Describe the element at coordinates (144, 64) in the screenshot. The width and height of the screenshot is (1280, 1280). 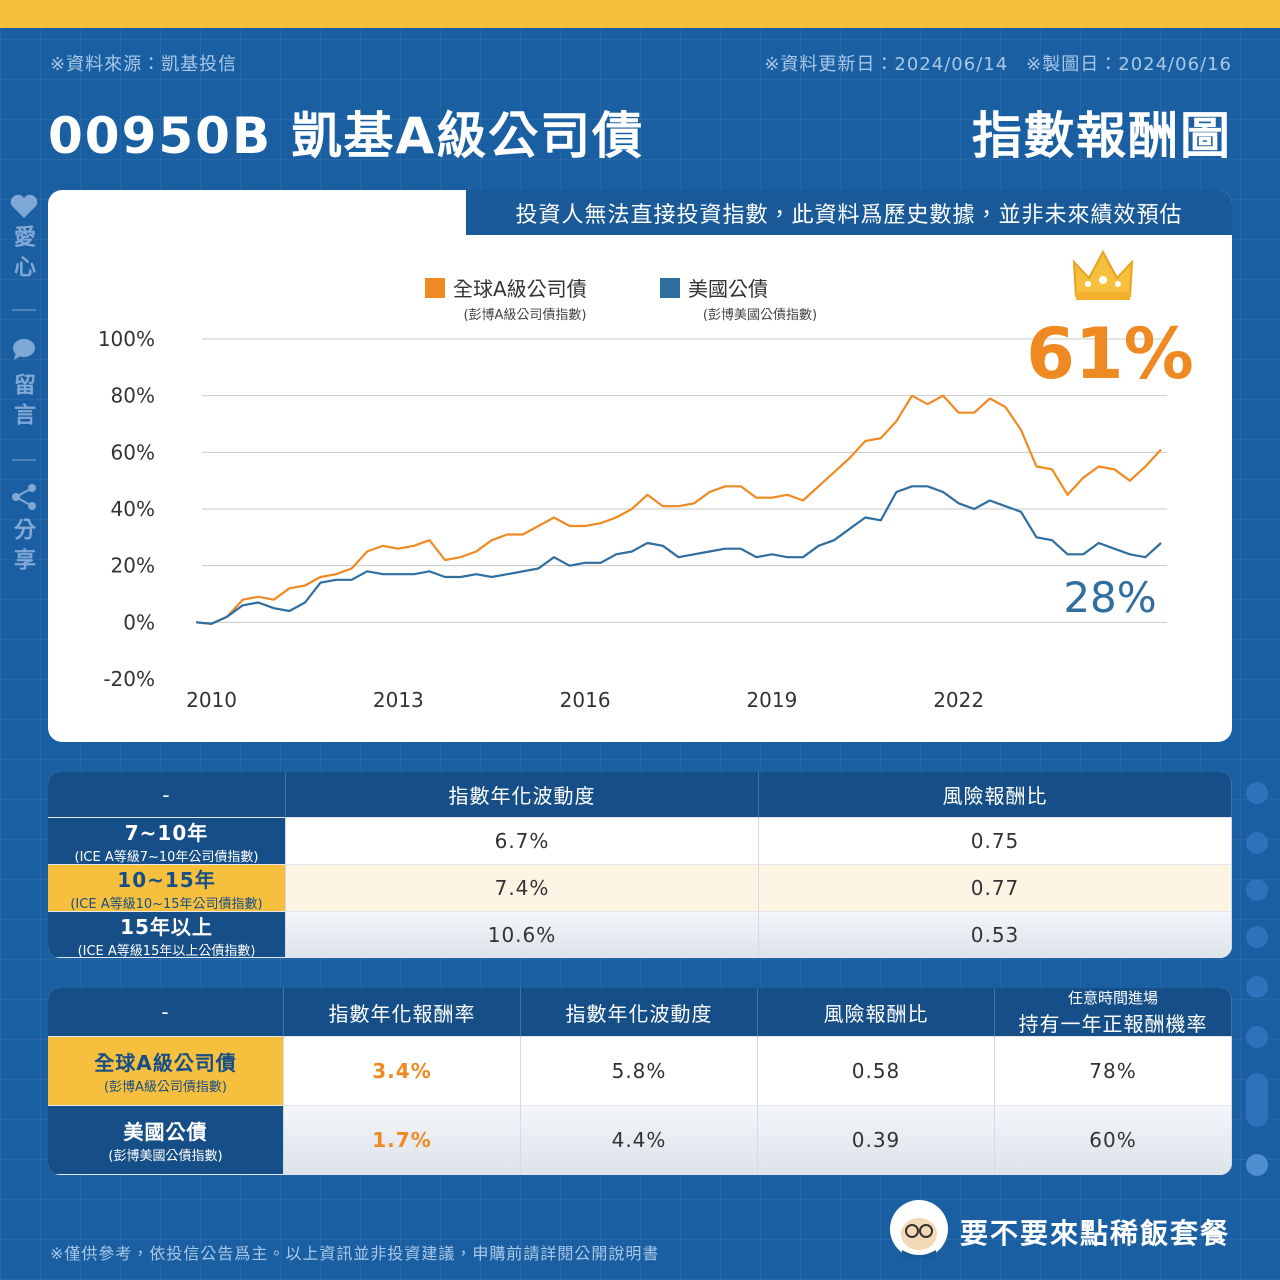
I see `source: ※資料來源：凱基投信` at that location.